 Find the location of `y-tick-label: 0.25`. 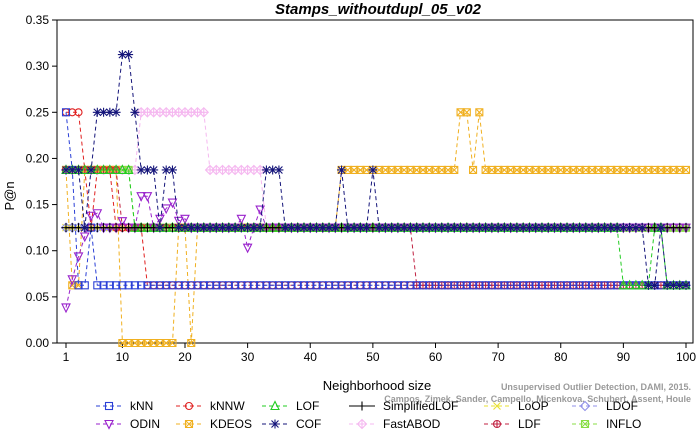

y-tick-label: 0.25 is located at coordinates (38, 112).